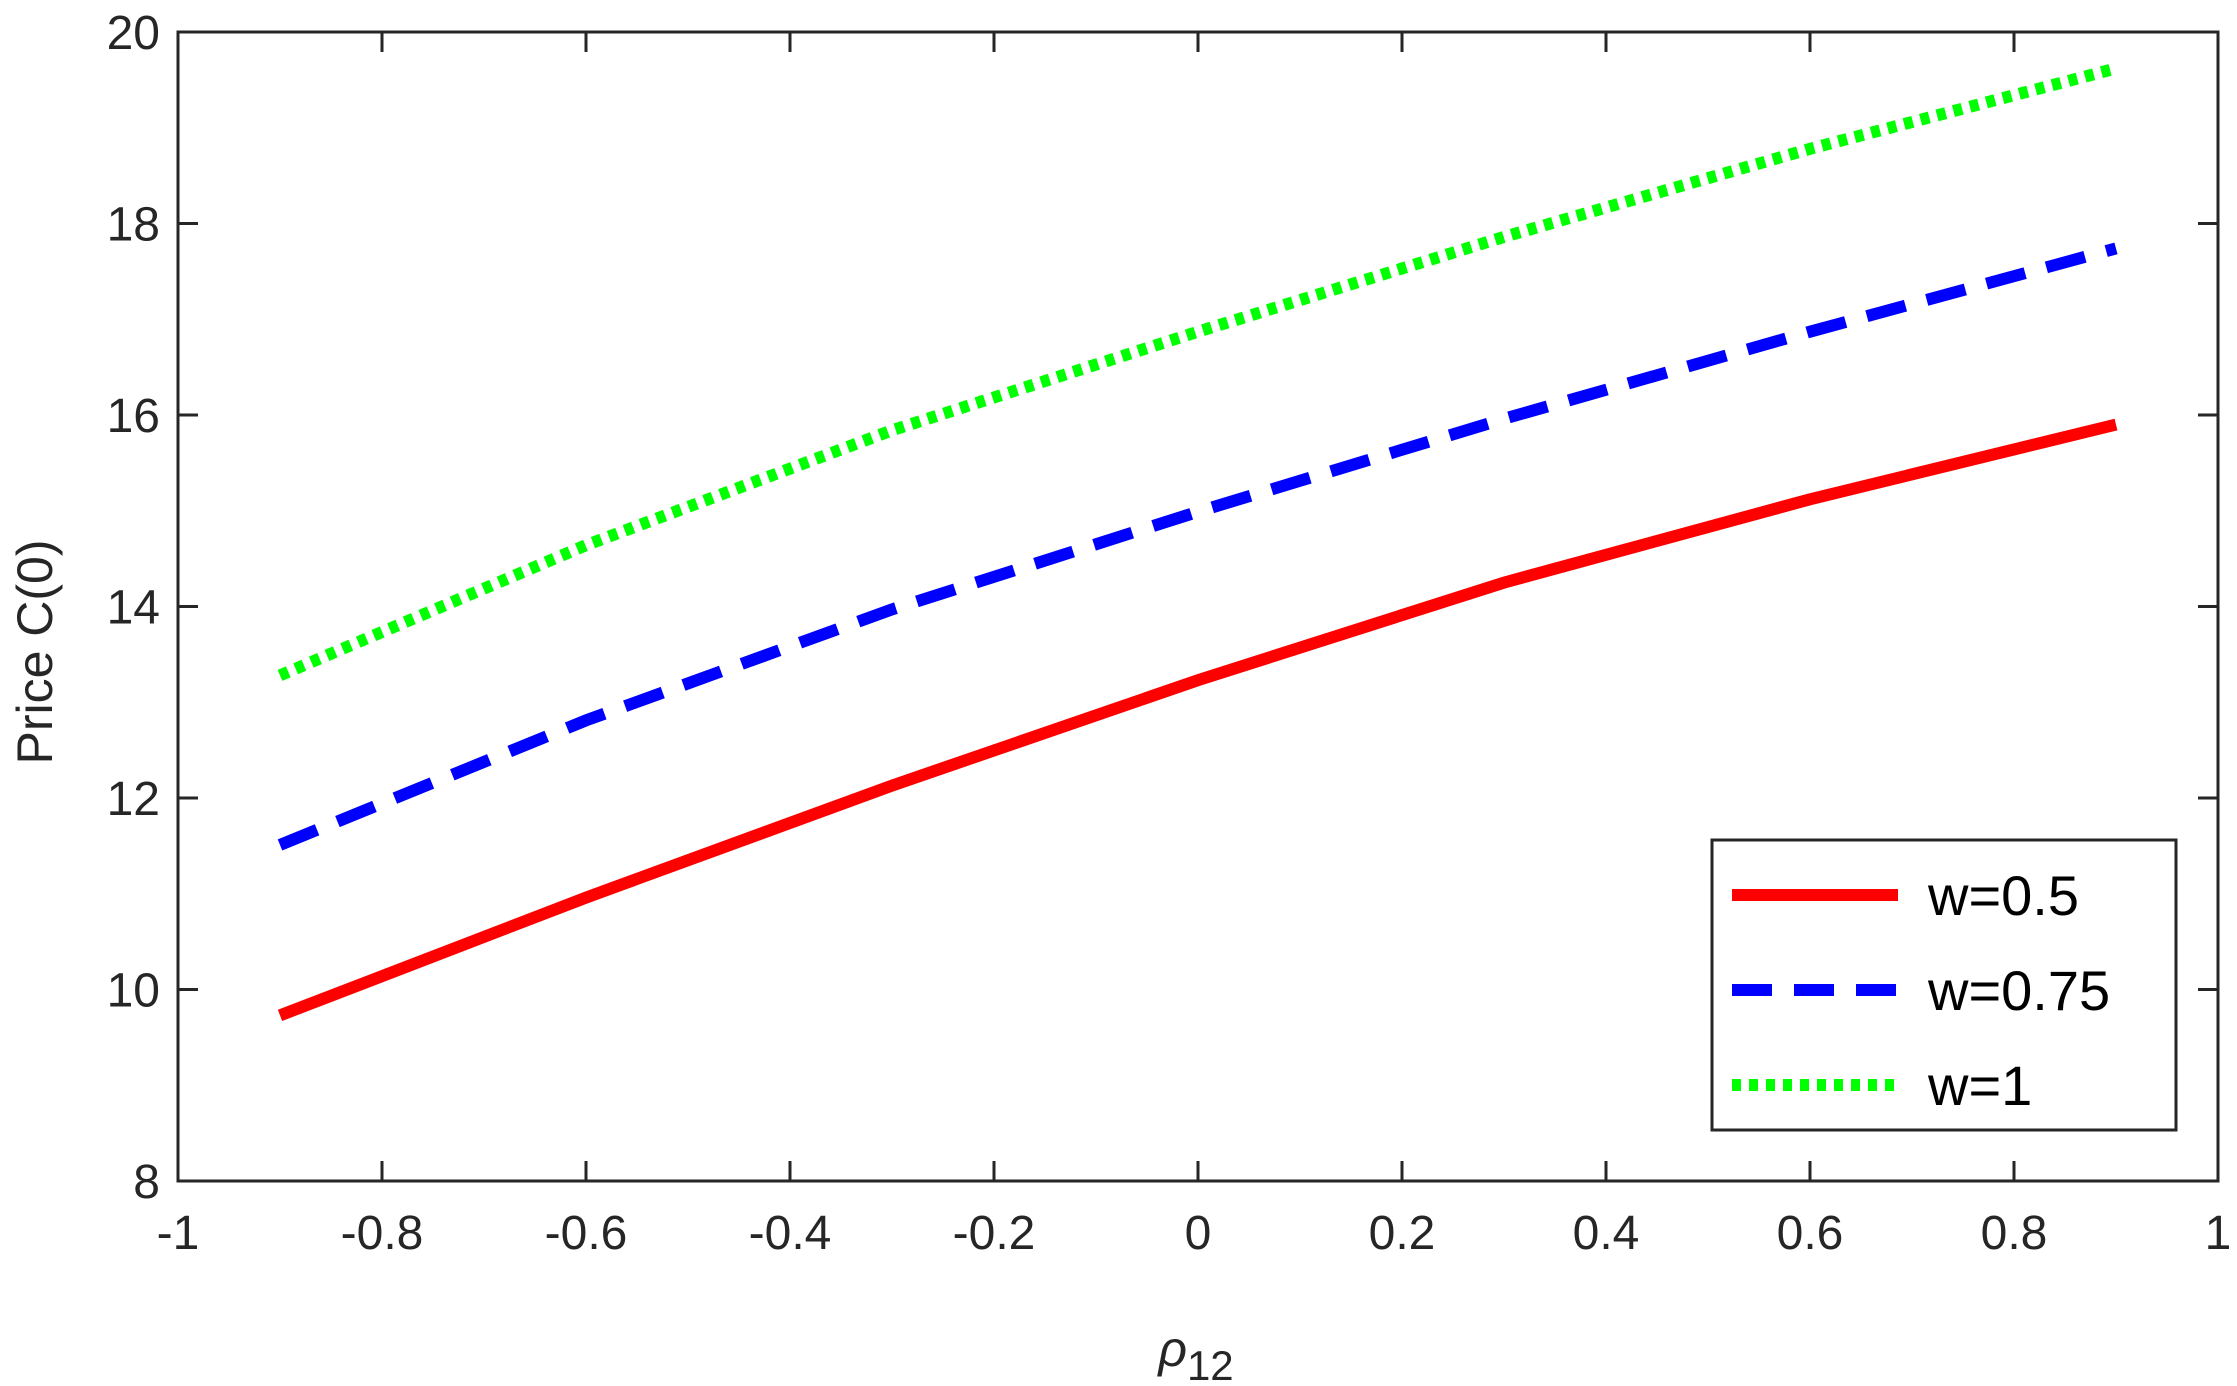  I want to click on legend-label-3: w=1, so click(1979, 1085).